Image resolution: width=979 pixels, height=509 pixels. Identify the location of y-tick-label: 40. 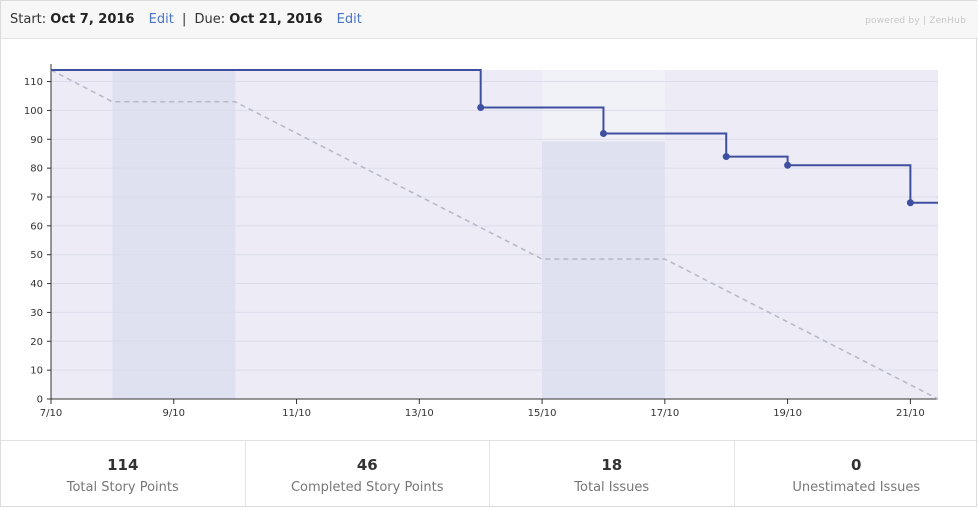
(36, 284).